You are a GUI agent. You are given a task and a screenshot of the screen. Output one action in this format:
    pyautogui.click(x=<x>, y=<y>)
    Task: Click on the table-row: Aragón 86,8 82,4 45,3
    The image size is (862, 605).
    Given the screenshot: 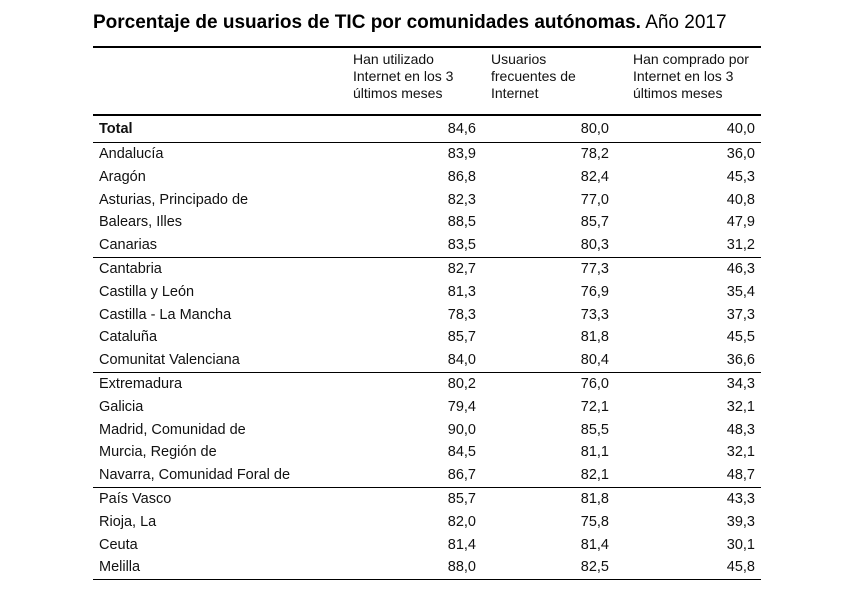 What is the action you would take?
    pyautogui.click(x=427, y=177)
    